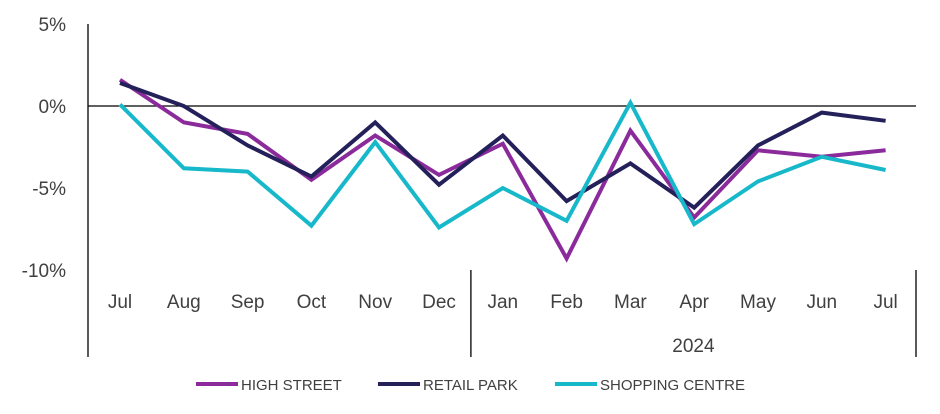  Describe the element at coordinates (49, 189) in the screenshot. I see `y-tick-label: -5%` at that location.